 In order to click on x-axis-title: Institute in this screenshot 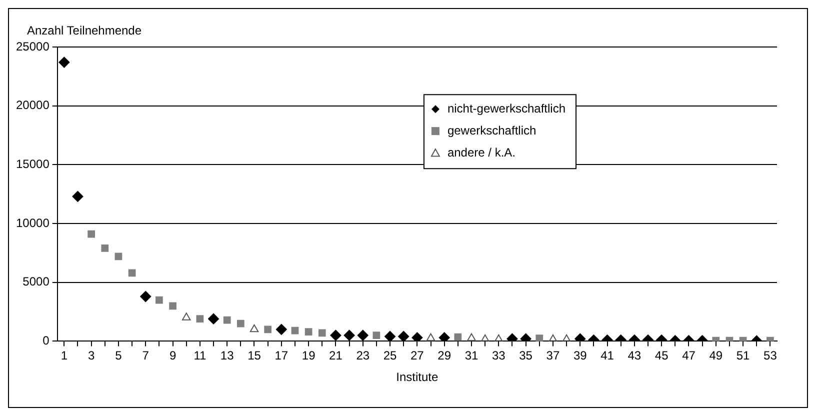, I will do `click(417, 377)`.